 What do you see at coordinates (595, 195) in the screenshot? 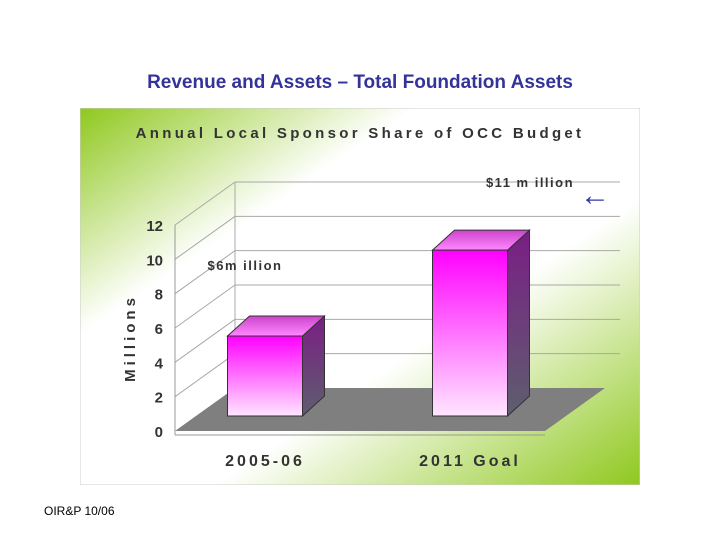
I see `arrow-annotation-icon: ←` at bounding box center [595, 195].